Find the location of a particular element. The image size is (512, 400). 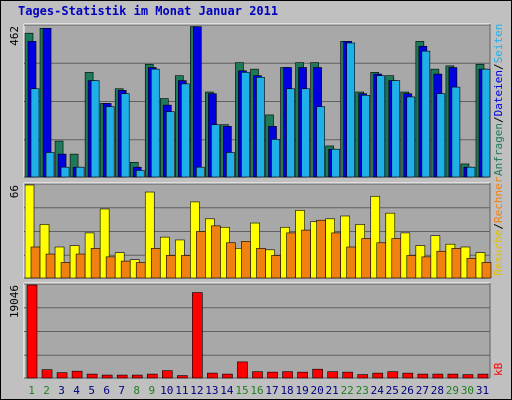

x-tick-label-day-11: 11 is located at coordinates (181, 390).